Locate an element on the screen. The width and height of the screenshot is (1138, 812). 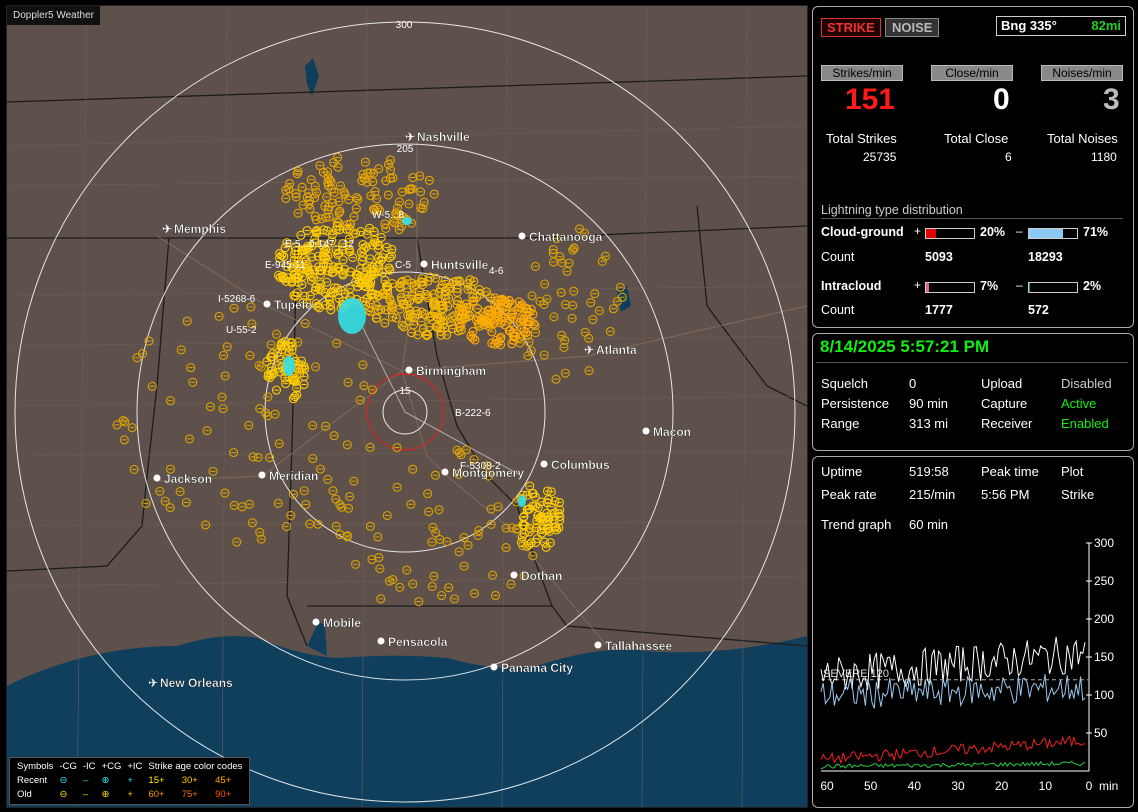
y-tick-label: 100 is located at coordinates (1104, 695).